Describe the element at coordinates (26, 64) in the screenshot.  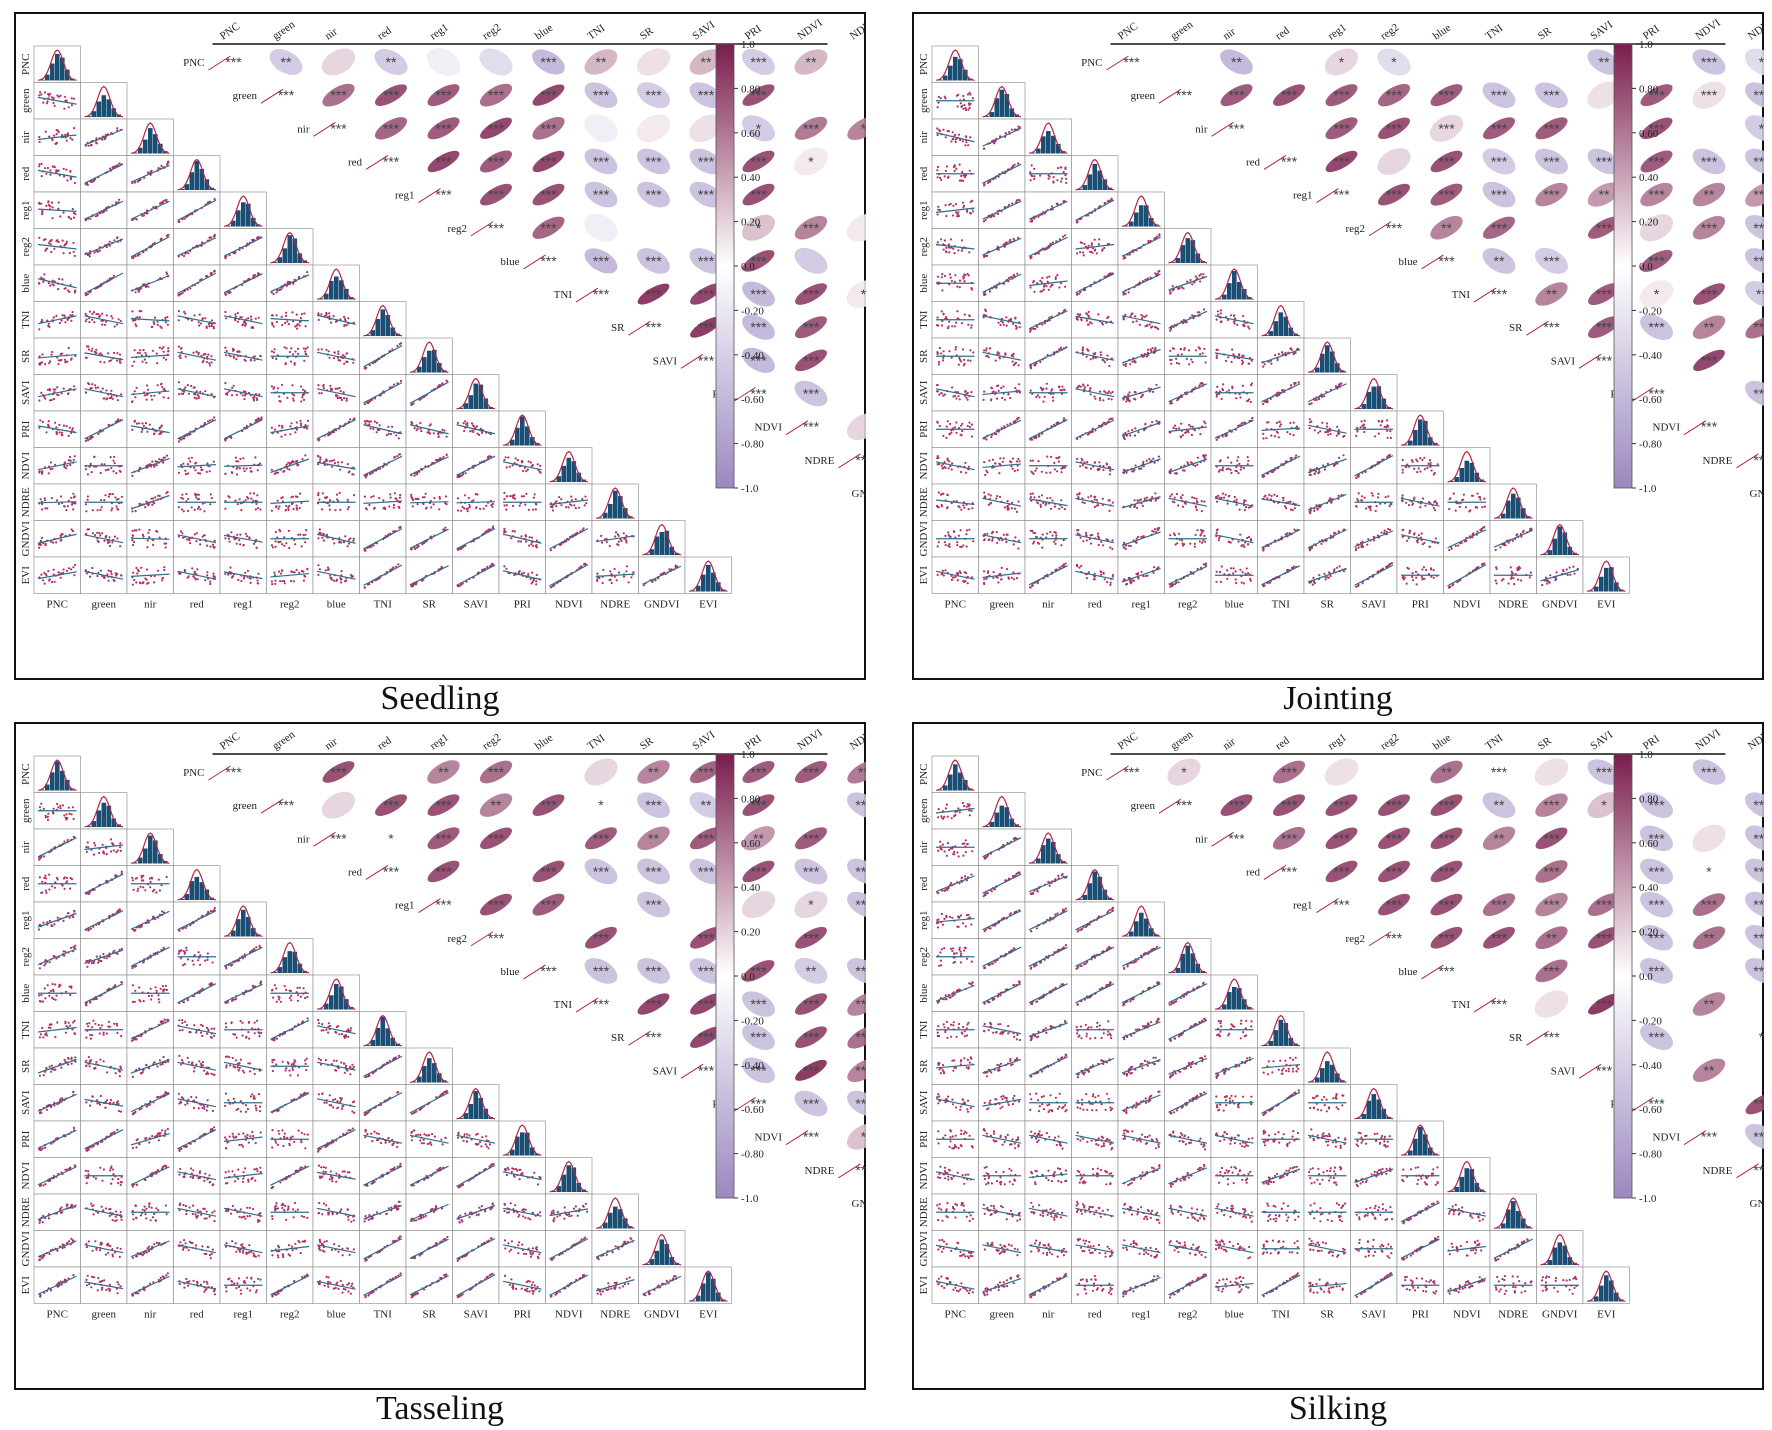
I see `row-label-left: PNC` at that location.